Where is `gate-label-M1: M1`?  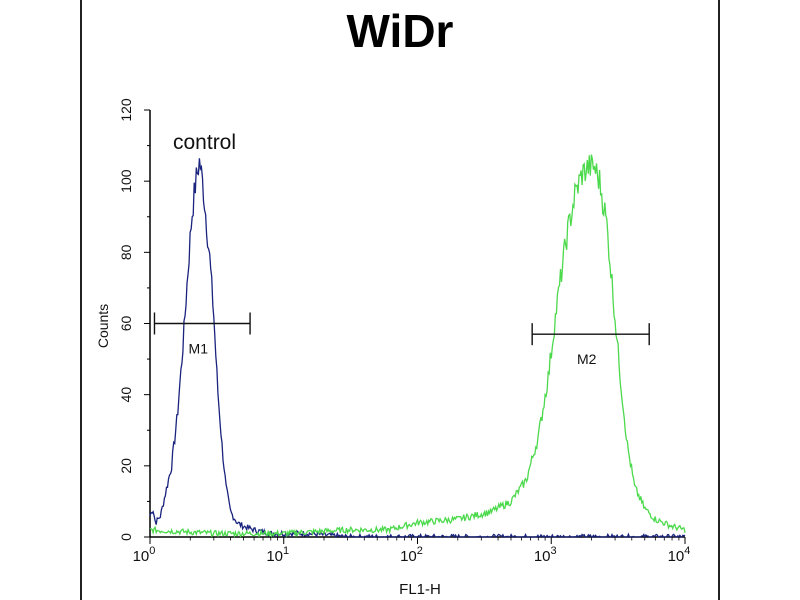 gate-label-M1: M1 is located at coordinates (199, 349).